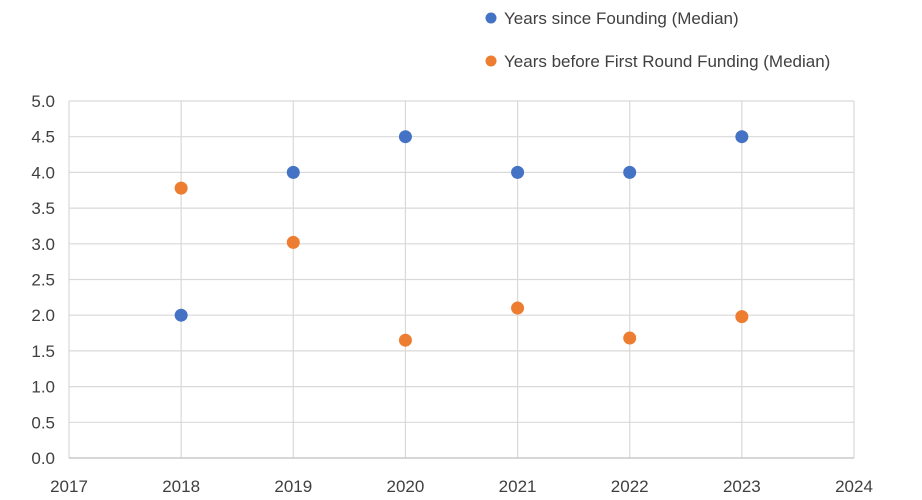 The image size is (922, 500). I want to click on x-tick-label: 2018, so click(181, 486).